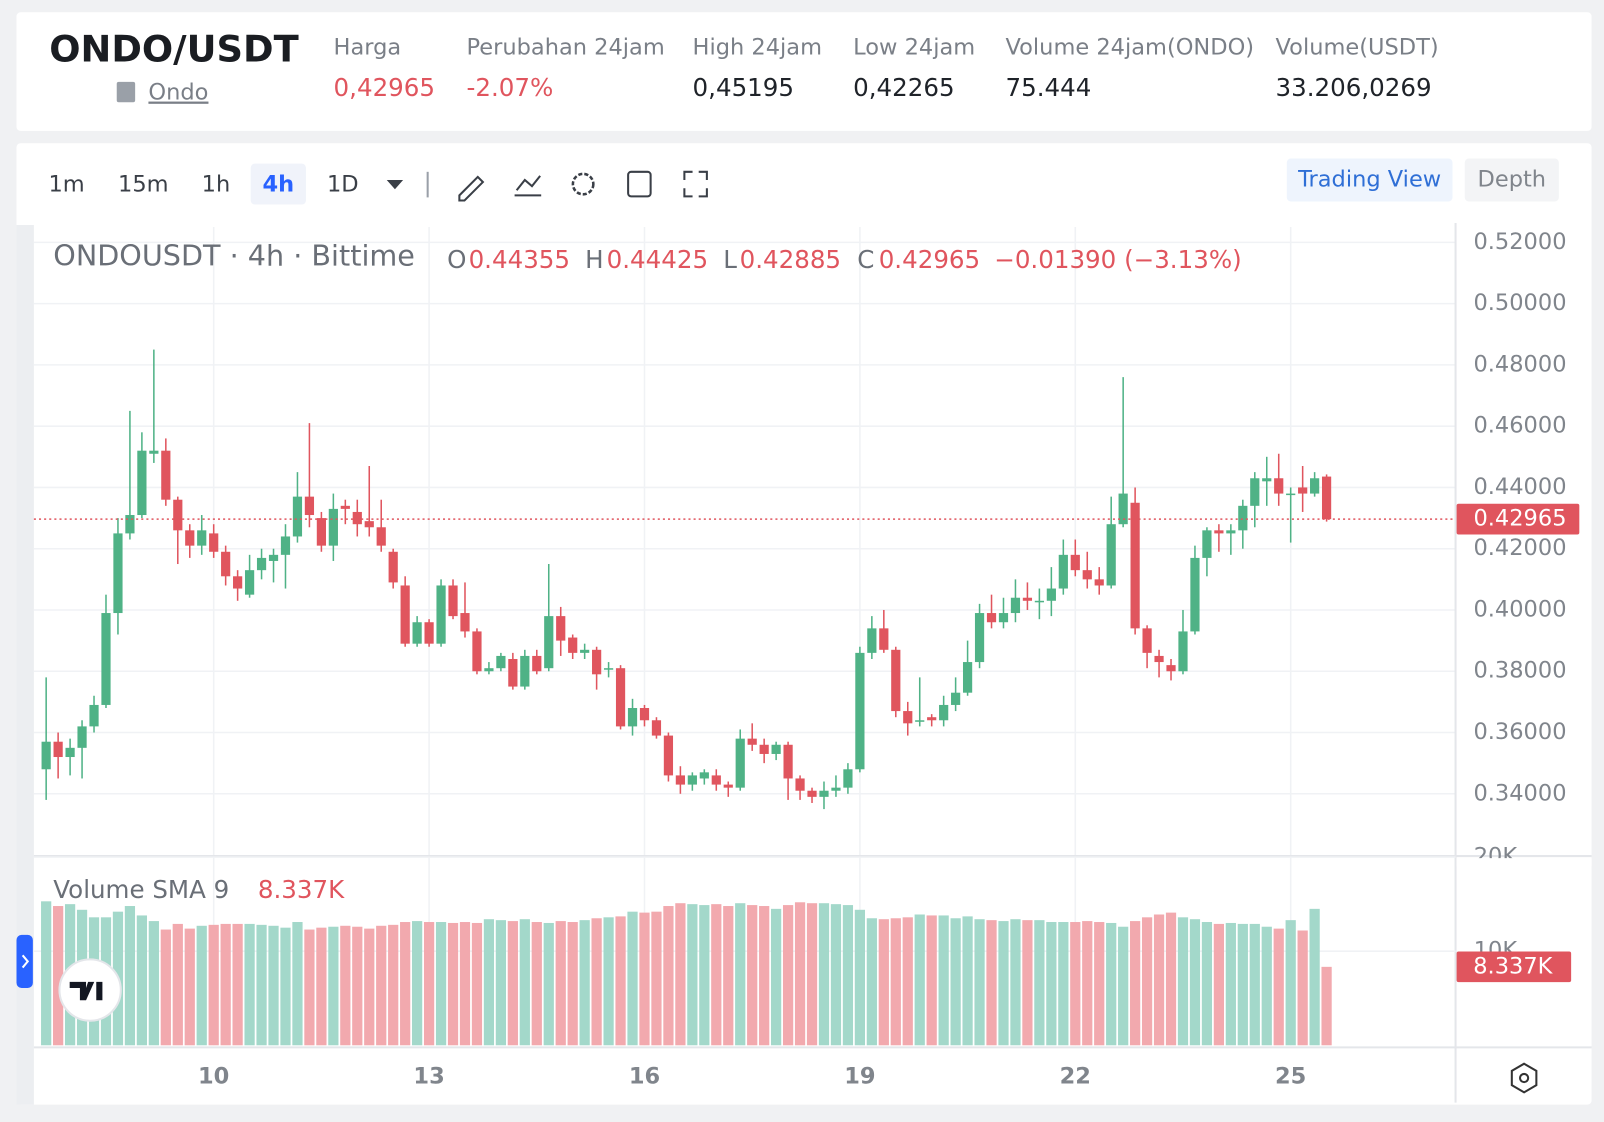 This screenshot has width=1604, height=1122. What do you see at coordinates (24, 961) in the screenshot?
I see `sidebar-toggle` at bounding box center [24, 961].